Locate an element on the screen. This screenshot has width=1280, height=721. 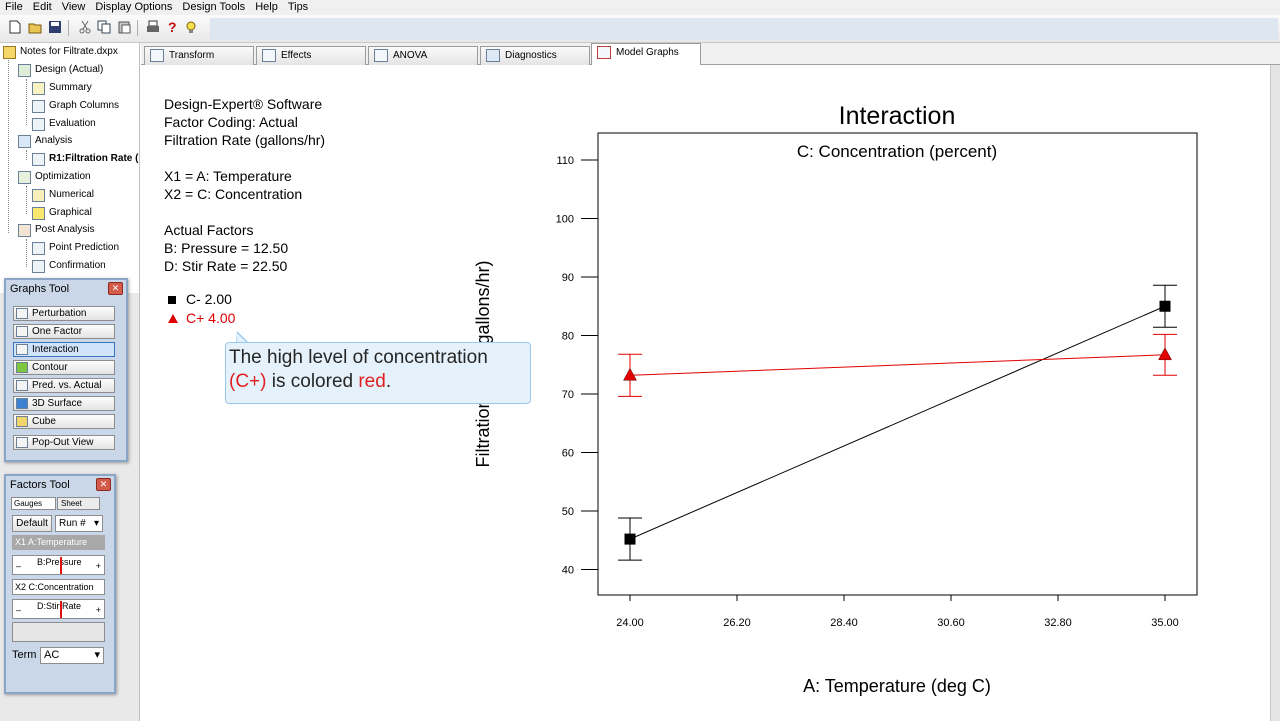
grid-icon is located at coordinates (24, 70).